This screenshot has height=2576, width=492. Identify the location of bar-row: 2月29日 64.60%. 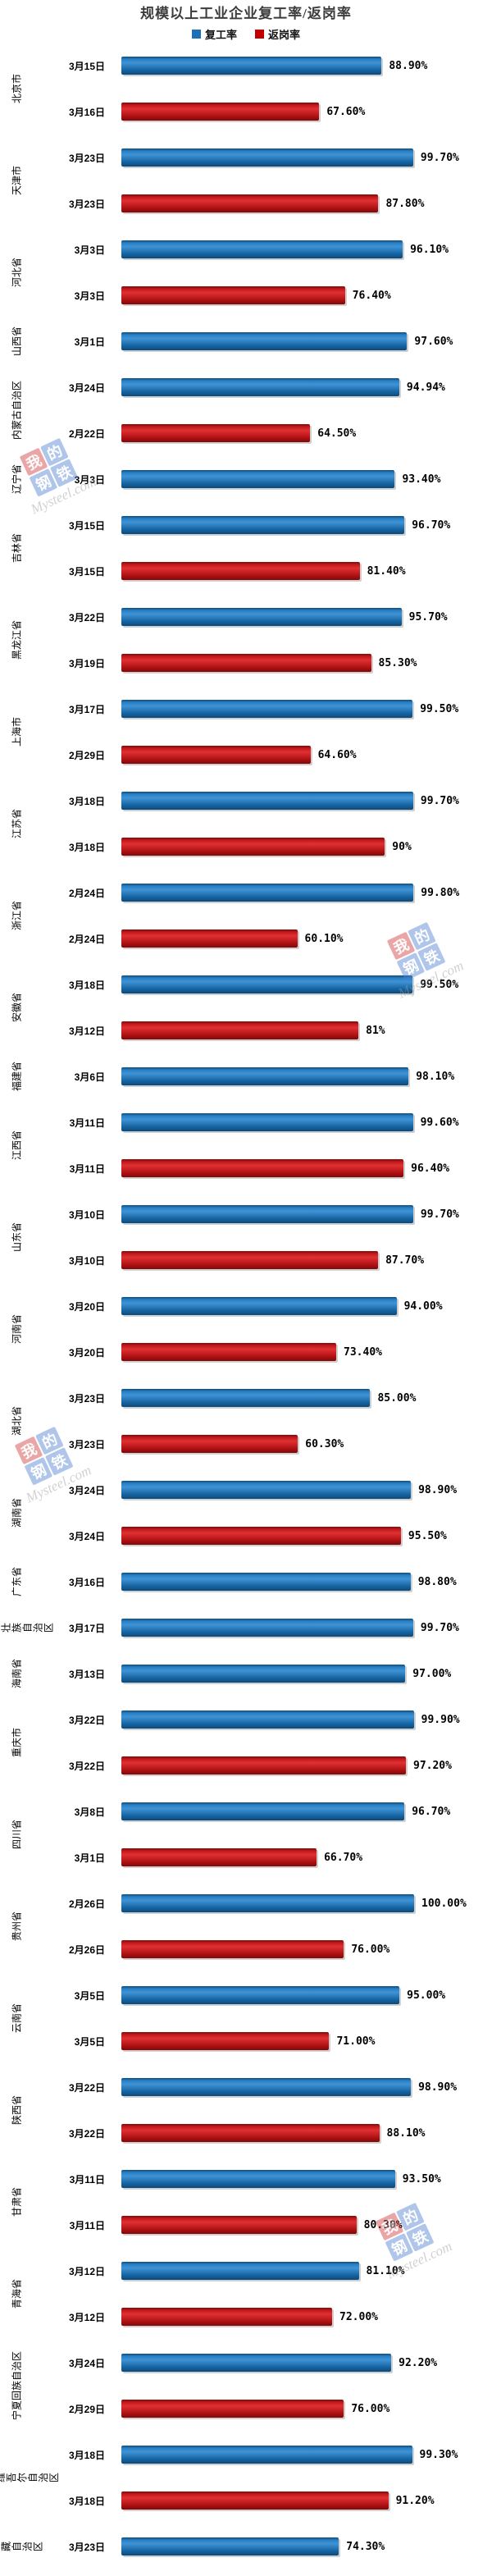
(263, 755).